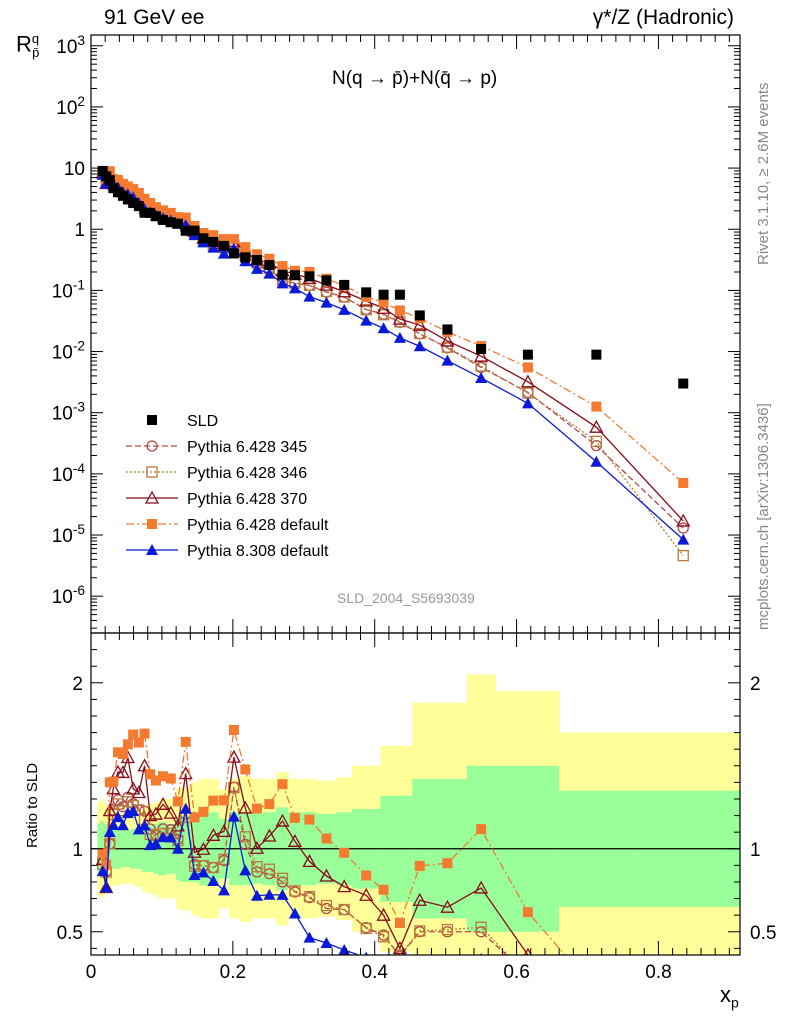  I want to click on mcplots-credit-label: mcplots.cern.ch [arXiv:1306.3436], so click(763, 516).